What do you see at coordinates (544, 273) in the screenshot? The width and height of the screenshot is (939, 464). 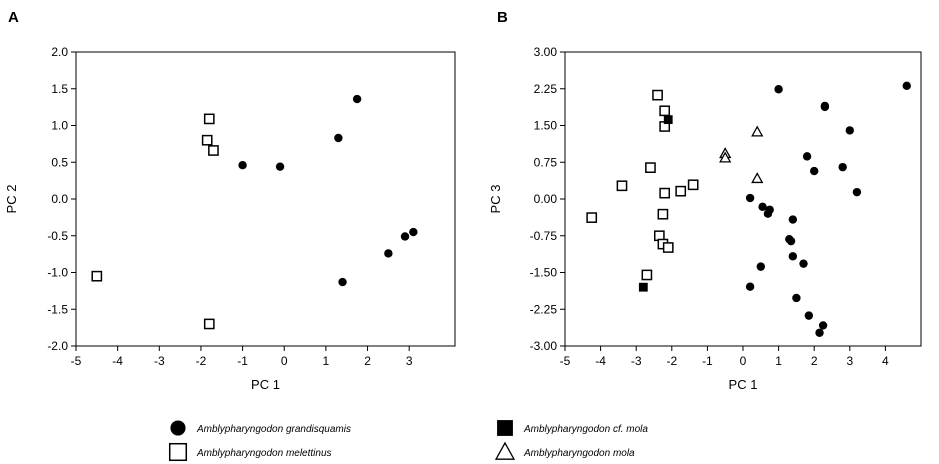 I see `y-tick-label: -1.50` at bounding box center [544, 273].